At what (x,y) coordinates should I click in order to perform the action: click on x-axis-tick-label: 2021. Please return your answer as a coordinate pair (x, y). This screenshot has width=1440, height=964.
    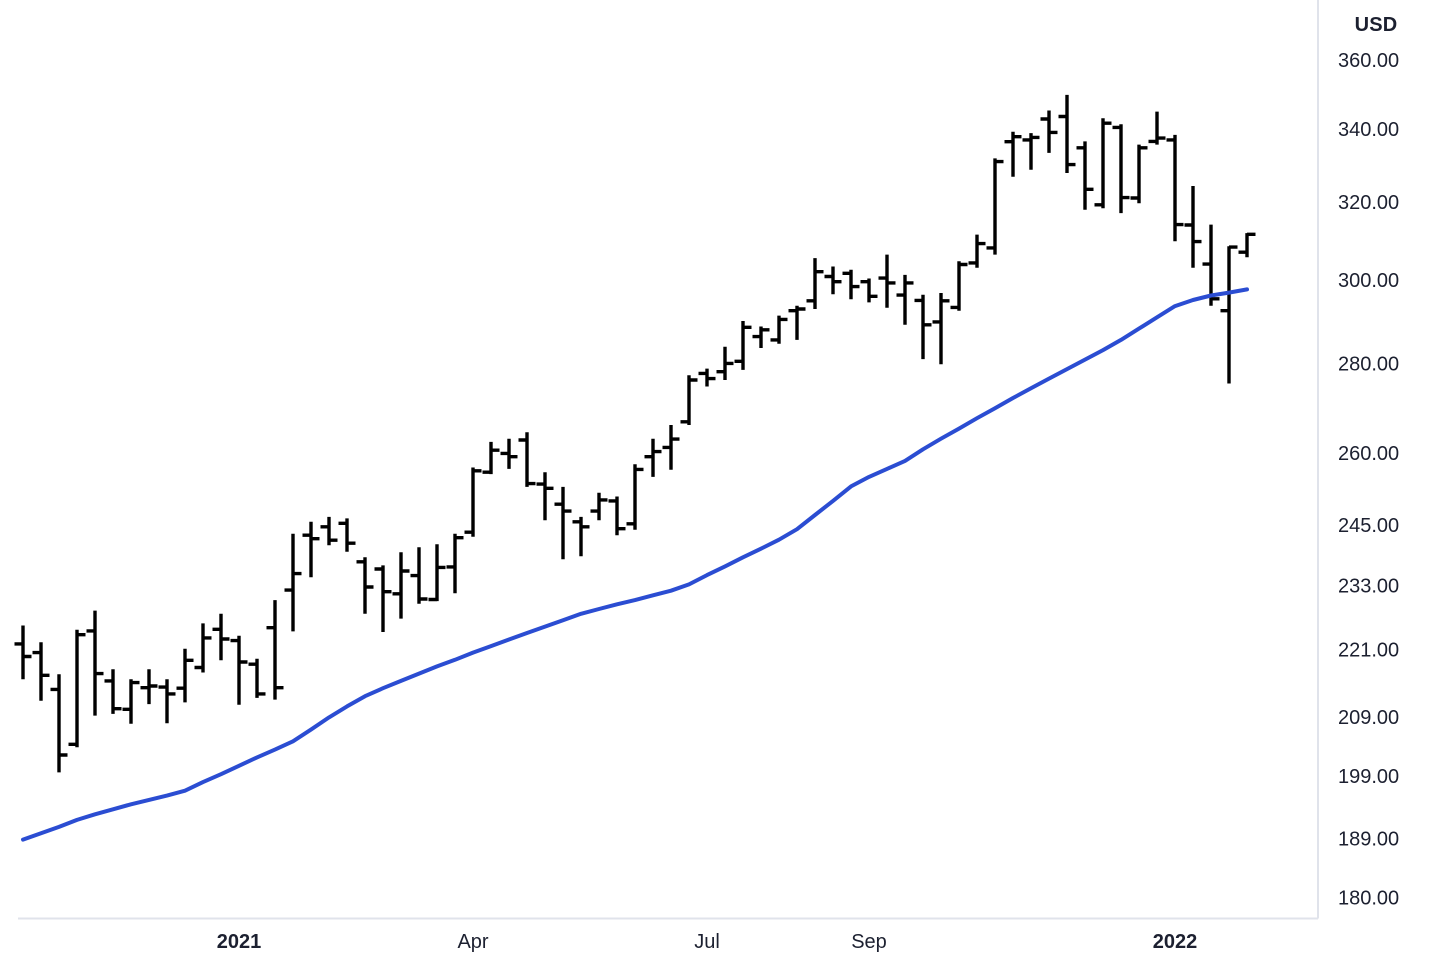
    Looking at the image, I should click on (239, 942).